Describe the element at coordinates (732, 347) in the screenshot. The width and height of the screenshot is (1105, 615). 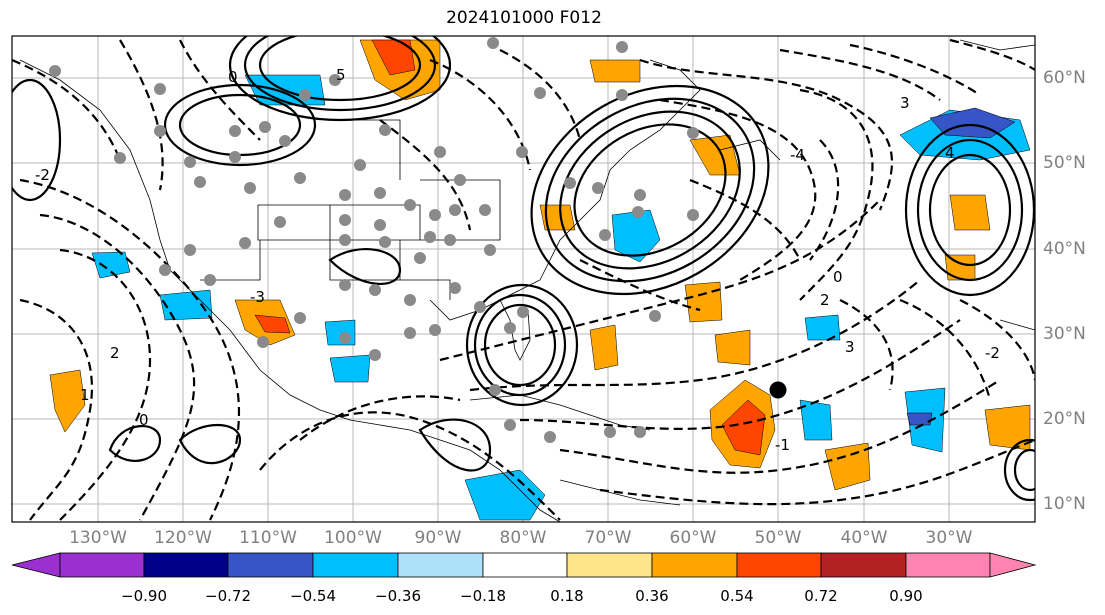
I see `fill-orange-subtrop2` at that location.